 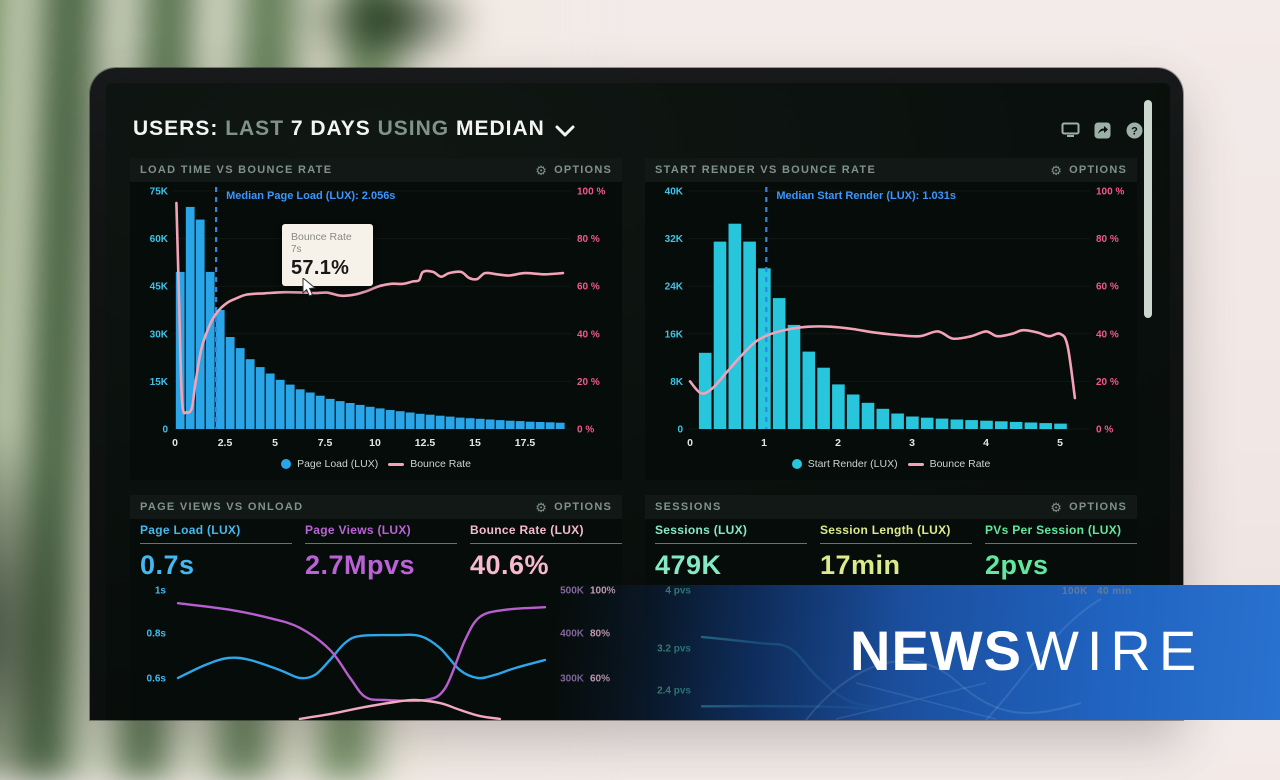 What do you see at coordinates (309, 287) in the screenshot?
I see `mouse-cursor` at bounding box center [309, 287].